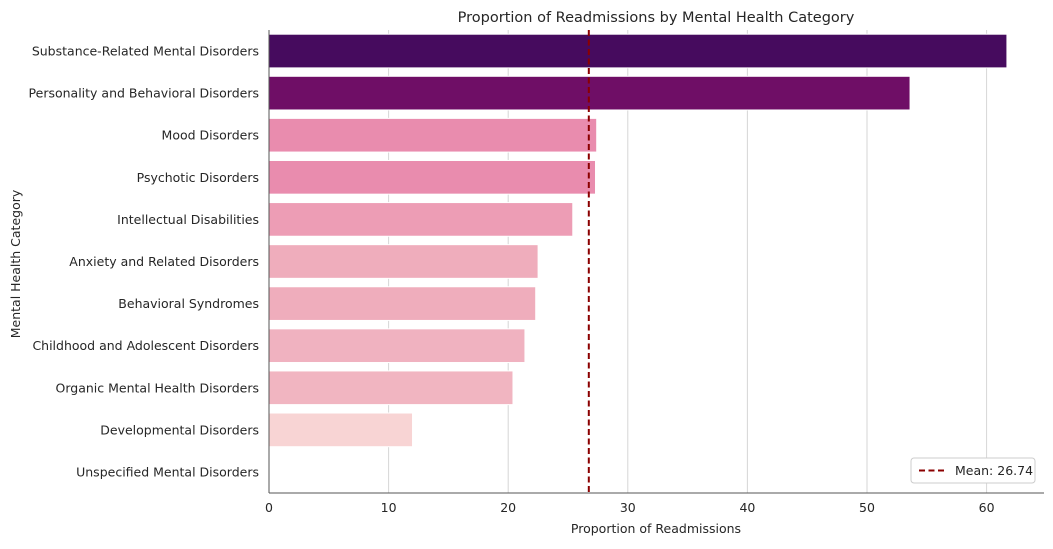  Describe the element at coordinates (508, 507) in the screenshot. I see `x-tick-label: 20` at that location.